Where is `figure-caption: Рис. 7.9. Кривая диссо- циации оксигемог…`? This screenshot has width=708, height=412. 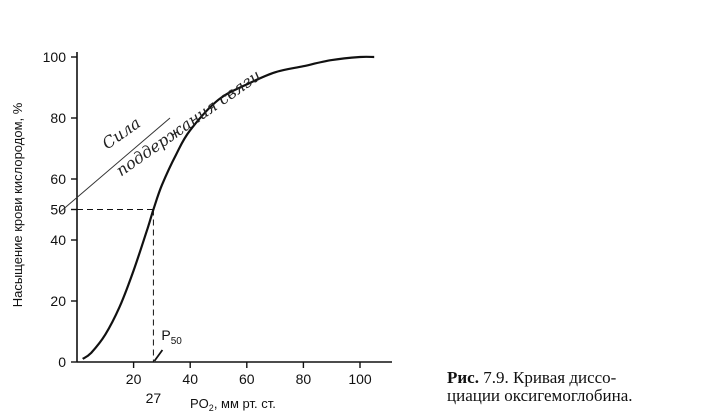 figure-caption: Рис. 7.9. Кривая диссо- циации оксигемог… is located at coordinates (577, 387).